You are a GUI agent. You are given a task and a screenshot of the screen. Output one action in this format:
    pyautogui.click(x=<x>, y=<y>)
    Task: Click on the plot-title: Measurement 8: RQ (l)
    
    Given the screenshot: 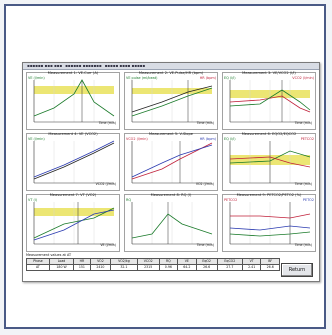 What is the action you would take?
    pyautogui.click(x=171, y=195)
    